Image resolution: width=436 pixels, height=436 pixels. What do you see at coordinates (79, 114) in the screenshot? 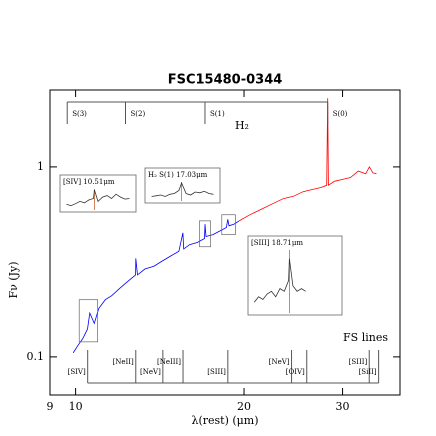
I see `h2-line-label: S(3)` at bounding box center [79, 114].